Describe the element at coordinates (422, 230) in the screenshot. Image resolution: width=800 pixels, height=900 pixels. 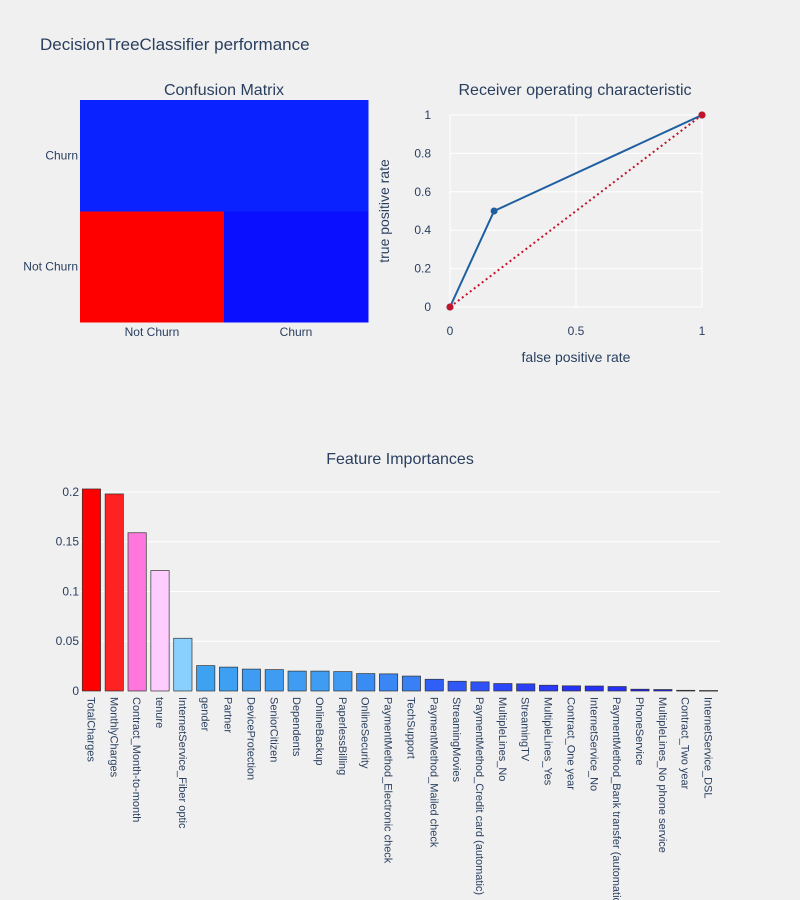
I see `roc-y-tick-label: 0.4` at that location.